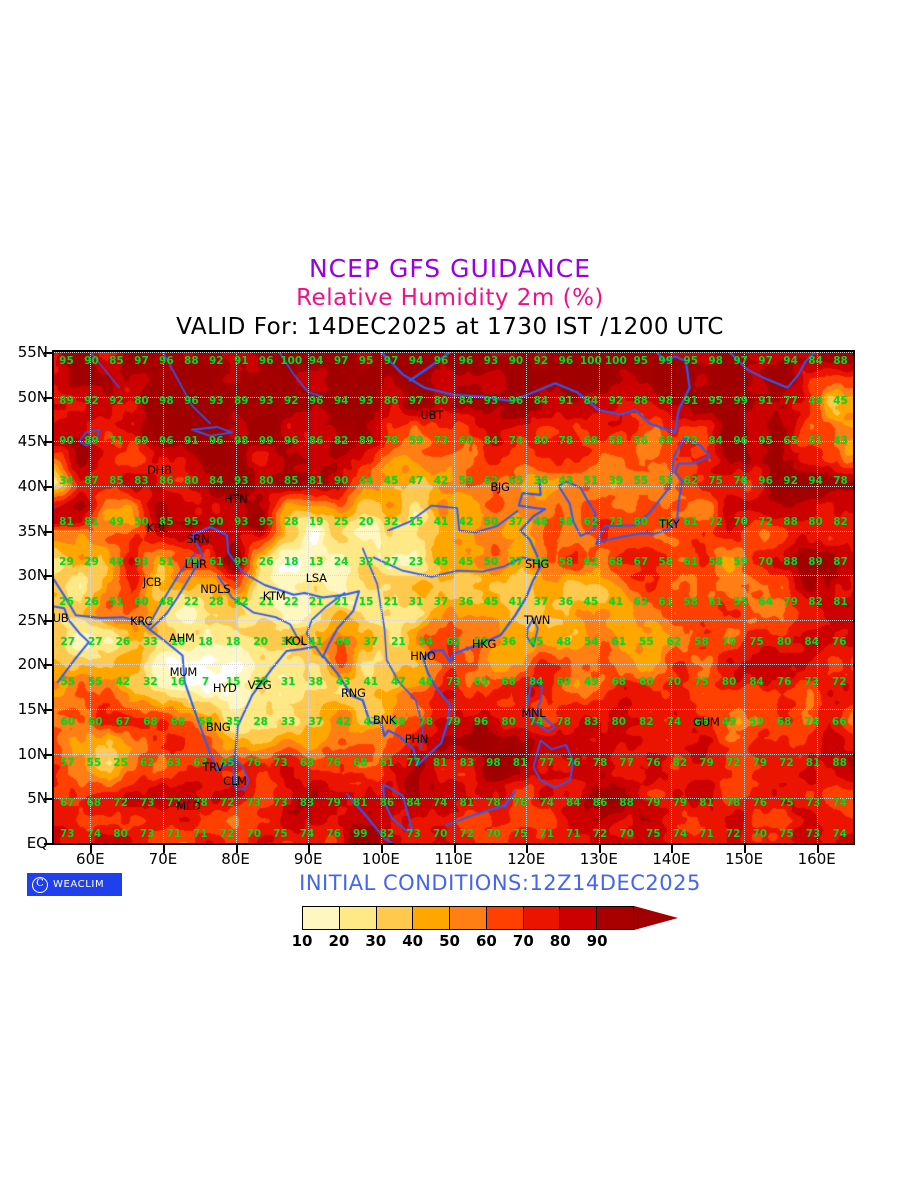  I want to click on y-axis-label-50N: 50N, so click(32, 396).